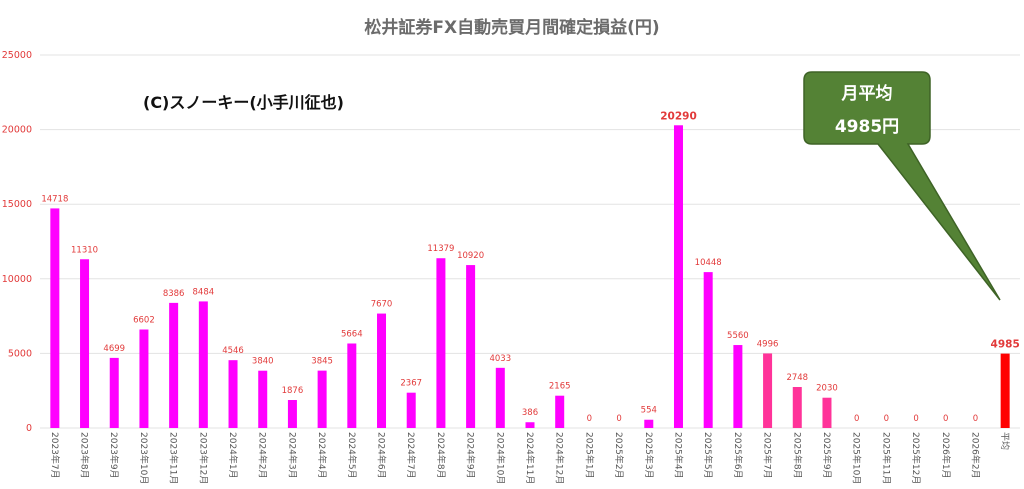  What do you see at coordinates (867, 93) in the screenshot?
I see `callout-line1: 月平均` at bounding box center [867, 93].